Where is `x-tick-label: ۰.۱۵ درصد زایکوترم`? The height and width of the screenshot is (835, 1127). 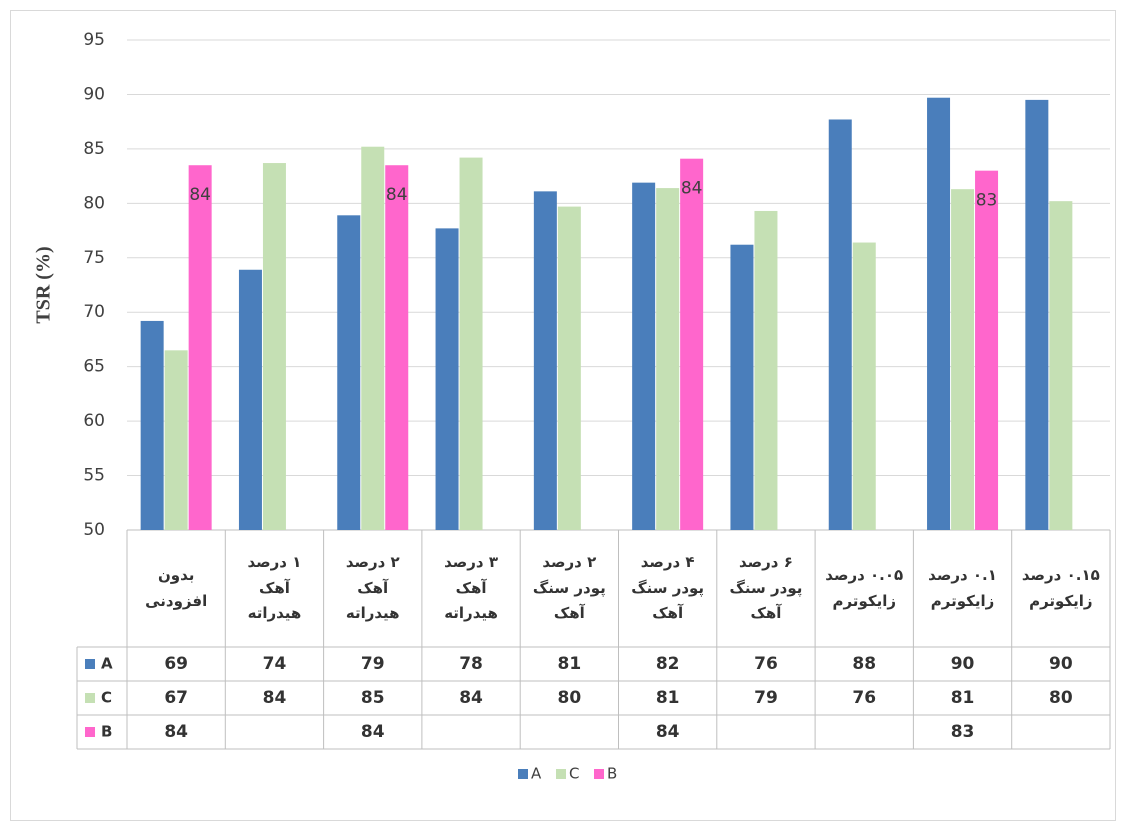 x-tick-label: ۰.۱۵ درصد زایکوترم is located at coordinates (1060, 588).